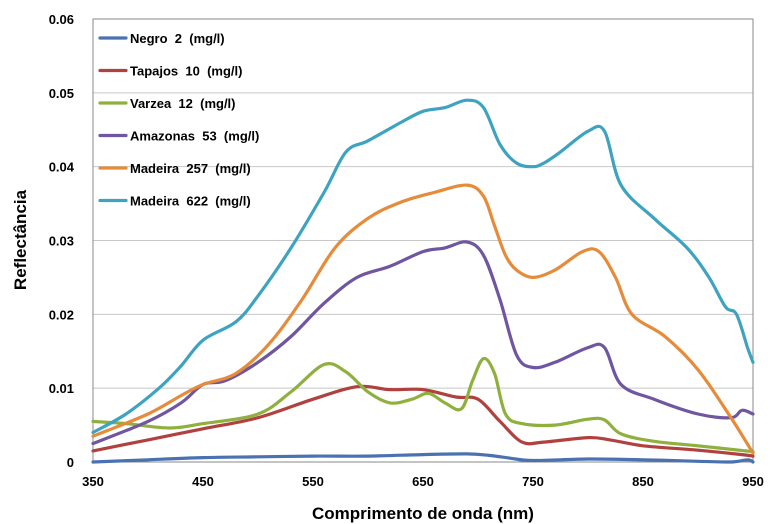 Image resolution: width=773 pixels, height=524 pixels. What do you see at coordinates (194, 136) in the screenshot?
I see `legend-label: Amazonas 53 (mg/l)` at bounding box center [194, 136].